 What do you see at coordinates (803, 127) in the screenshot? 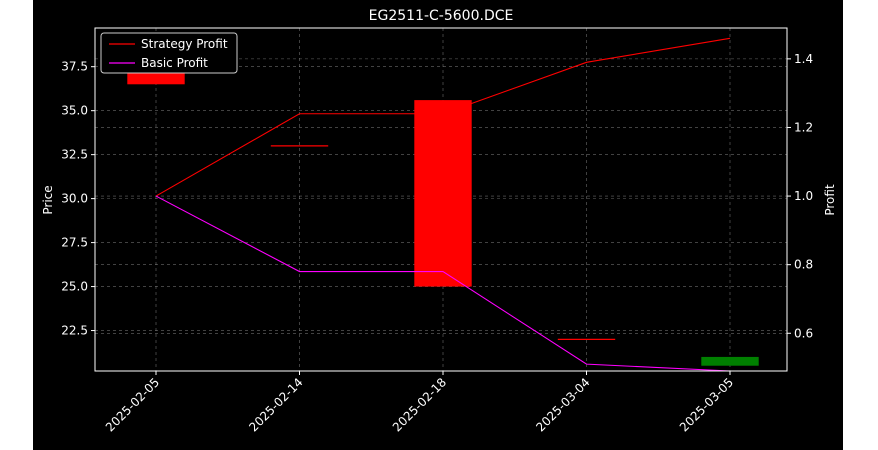
I see `profit-tick-label: 1.2` at bounding box center [803, 127].